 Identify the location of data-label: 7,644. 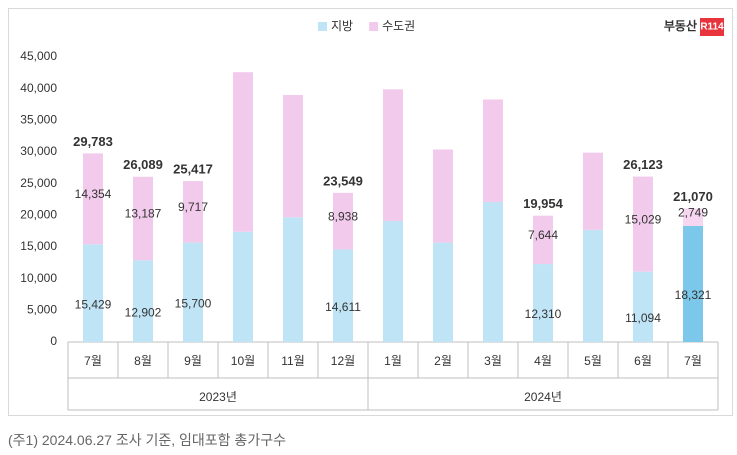
(543, 235).